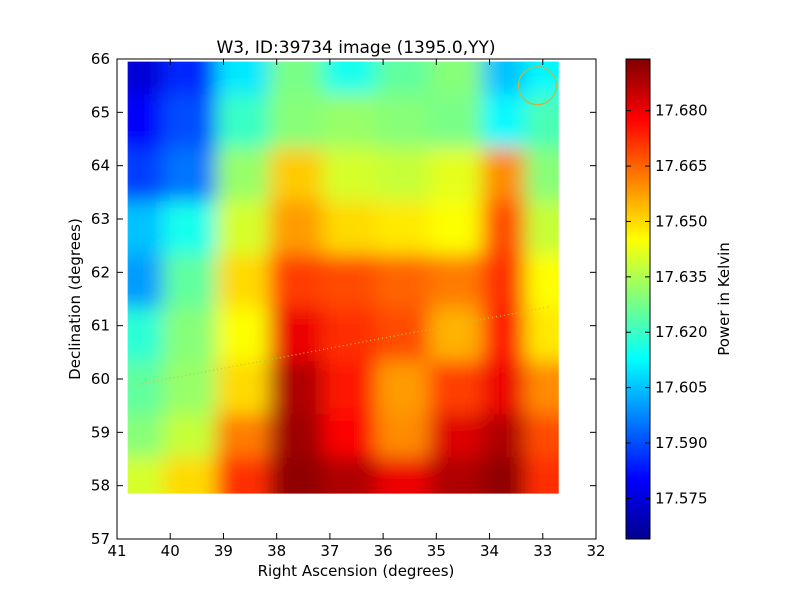 This screenshot has height=600, width=800. Describe the element at coordinates (681, 221) in the screenshot. I see `colorbar-tick-label: 17.650` at that location.